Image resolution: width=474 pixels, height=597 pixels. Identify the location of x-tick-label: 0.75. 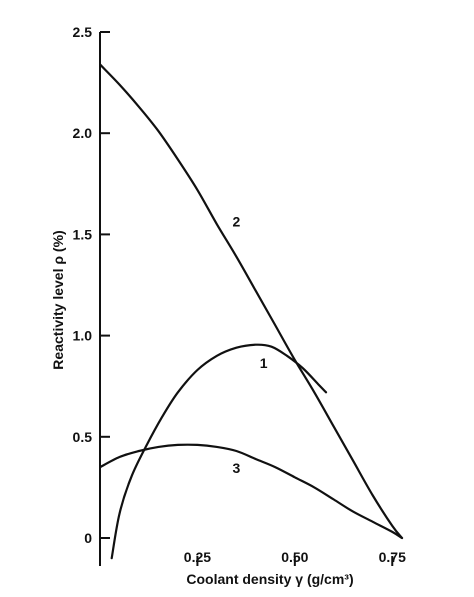
(392, 557).